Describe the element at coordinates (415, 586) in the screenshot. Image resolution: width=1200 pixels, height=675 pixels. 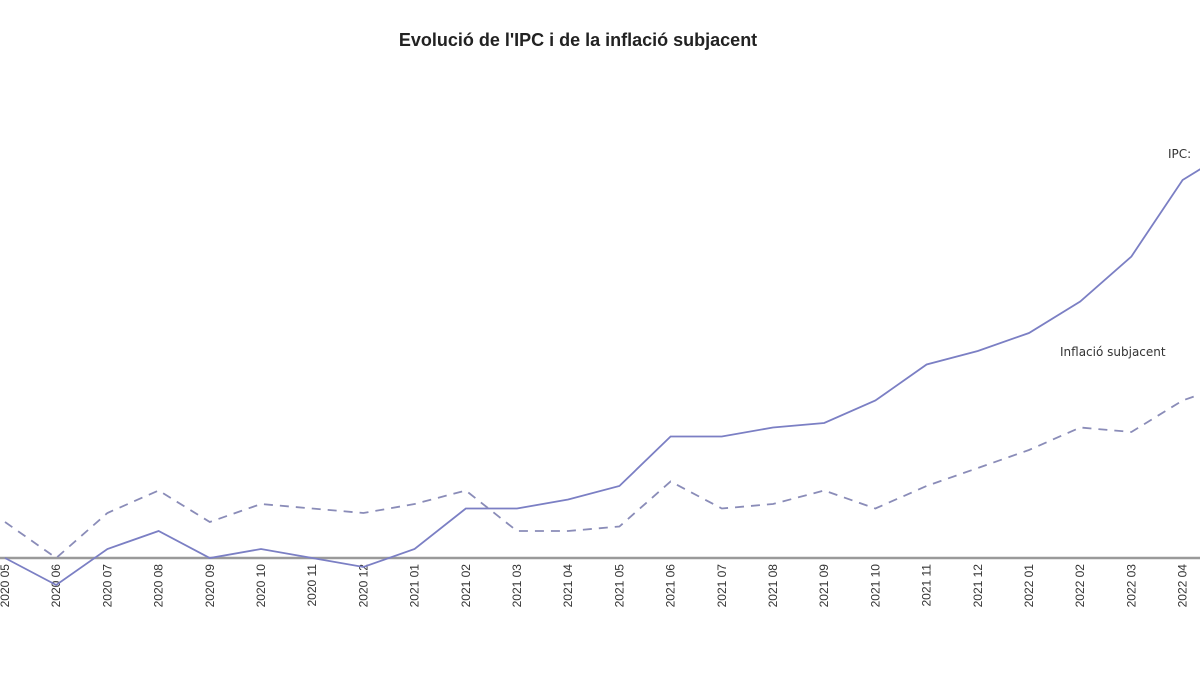
I see `x-tick-label: 2021 01` at that location.